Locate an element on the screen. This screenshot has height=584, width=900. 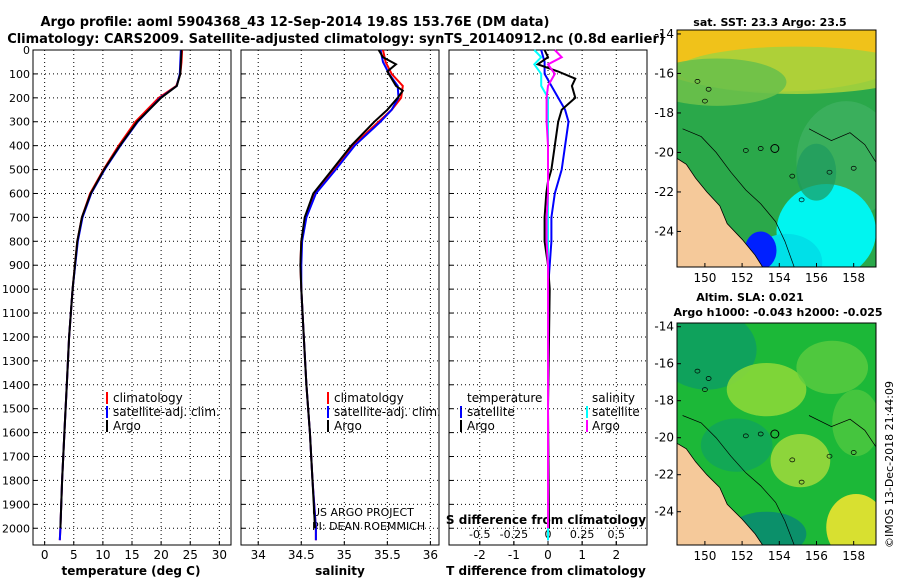
tick-label-y: 300 is located at coordinates (19, 122).